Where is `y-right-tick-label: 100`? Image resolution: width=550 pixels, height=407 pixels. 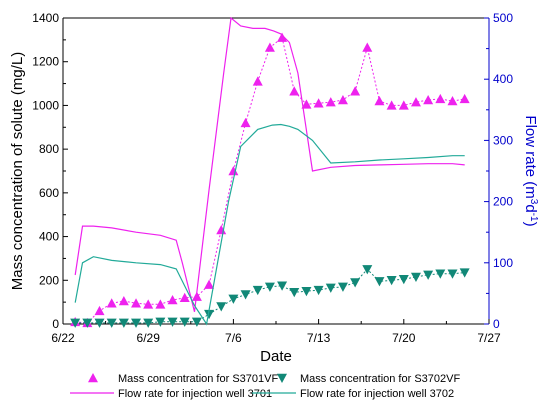 y-right-tick-label: 100 is located at coordinates (503, 263).